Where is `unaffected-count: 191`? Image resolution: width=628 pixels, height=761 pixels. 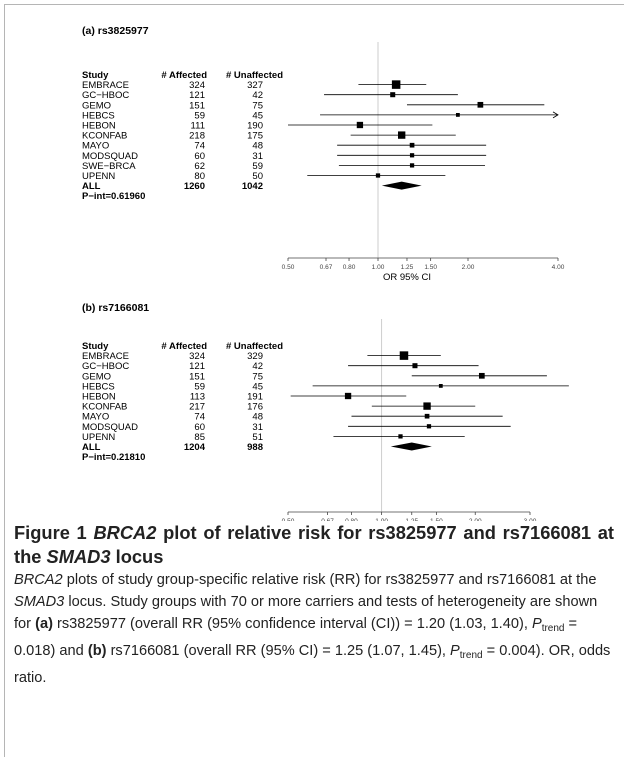 unaffected-count: 191 is located at coordinates (255, 397).